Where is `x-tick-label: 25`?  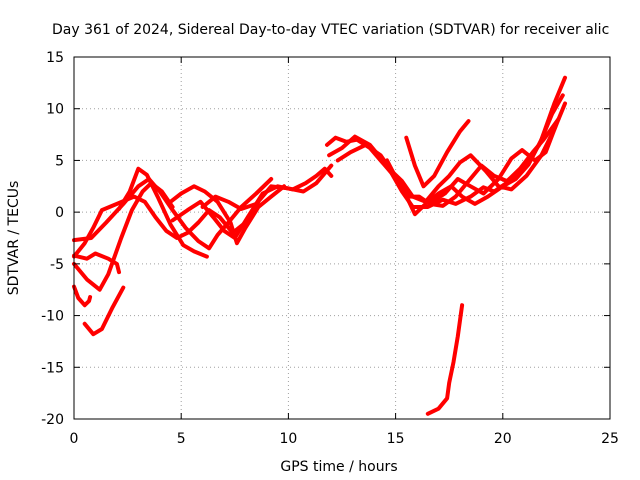 x-tick-label: 25 is located at coordinates (610, 439).